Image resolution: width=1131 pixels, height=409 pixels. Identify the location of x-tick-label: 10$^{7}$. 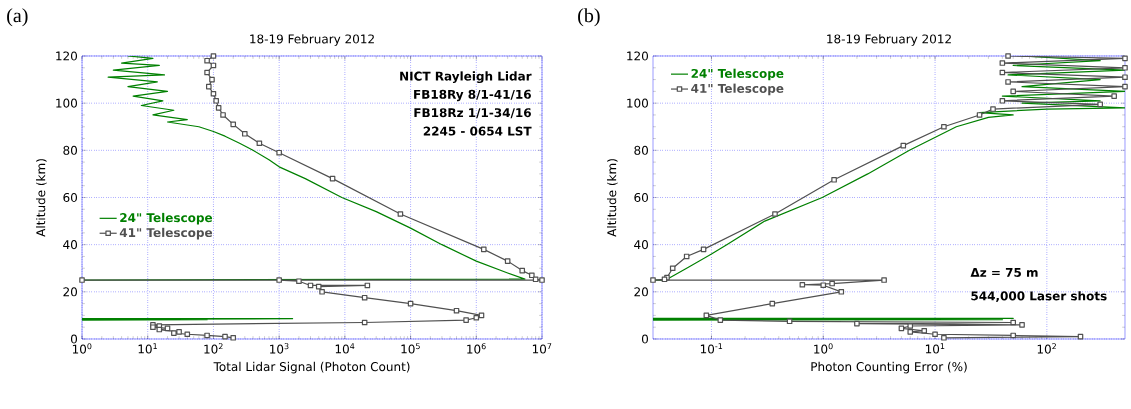
(542, 348).